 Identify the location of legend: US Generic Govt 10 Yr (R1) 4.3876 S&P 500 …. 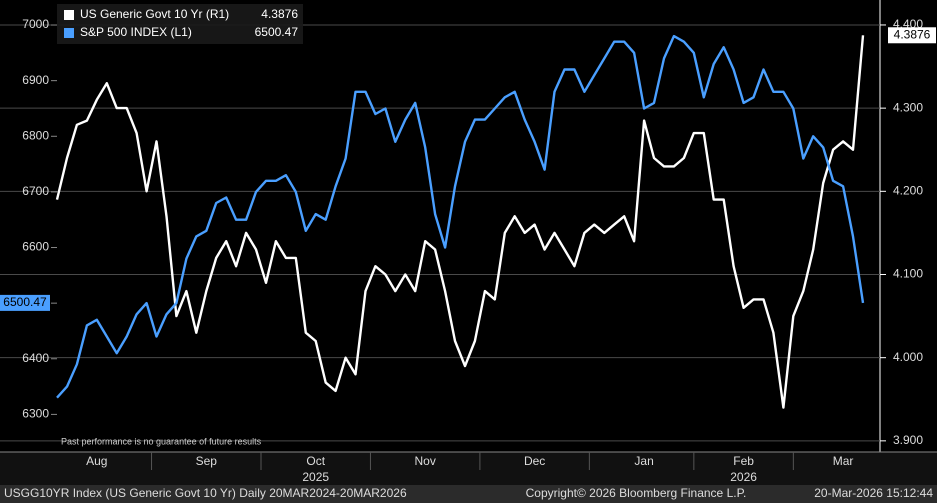
(180, 24).